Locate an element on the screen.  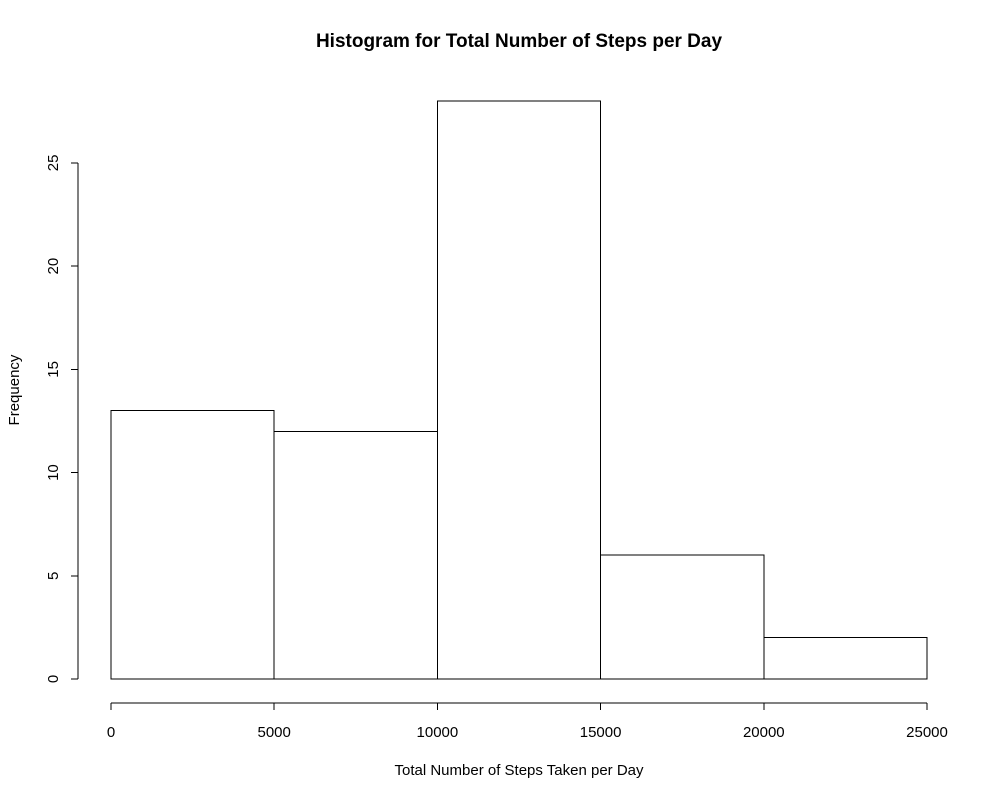
x-tick-label-1: 5000 is located at coordinates (274, 732).